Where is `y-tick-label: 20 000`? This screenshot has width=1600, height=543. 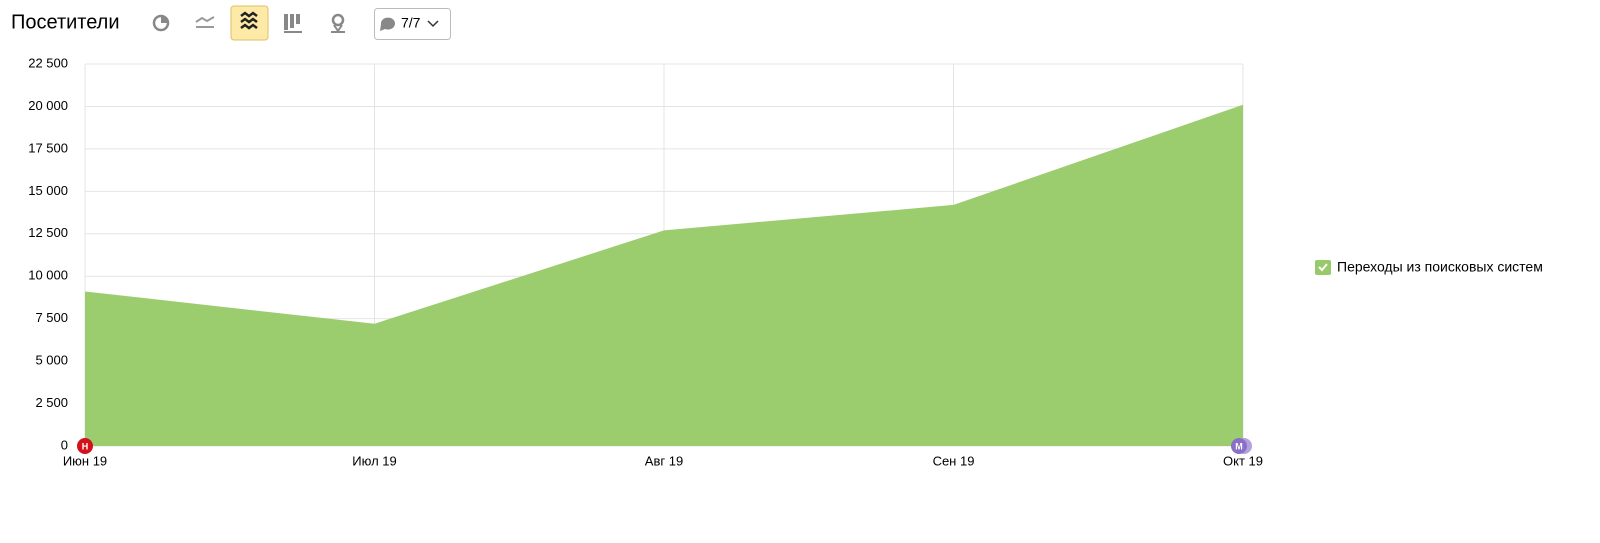 y-tick-label: 20 000 is located at coordinates (48, 105).